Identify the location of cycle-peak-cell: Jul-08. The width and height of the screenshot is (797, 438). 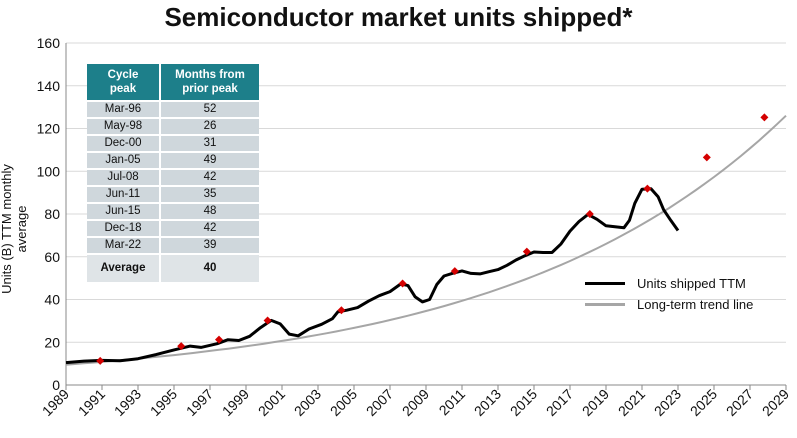
(124, 177).